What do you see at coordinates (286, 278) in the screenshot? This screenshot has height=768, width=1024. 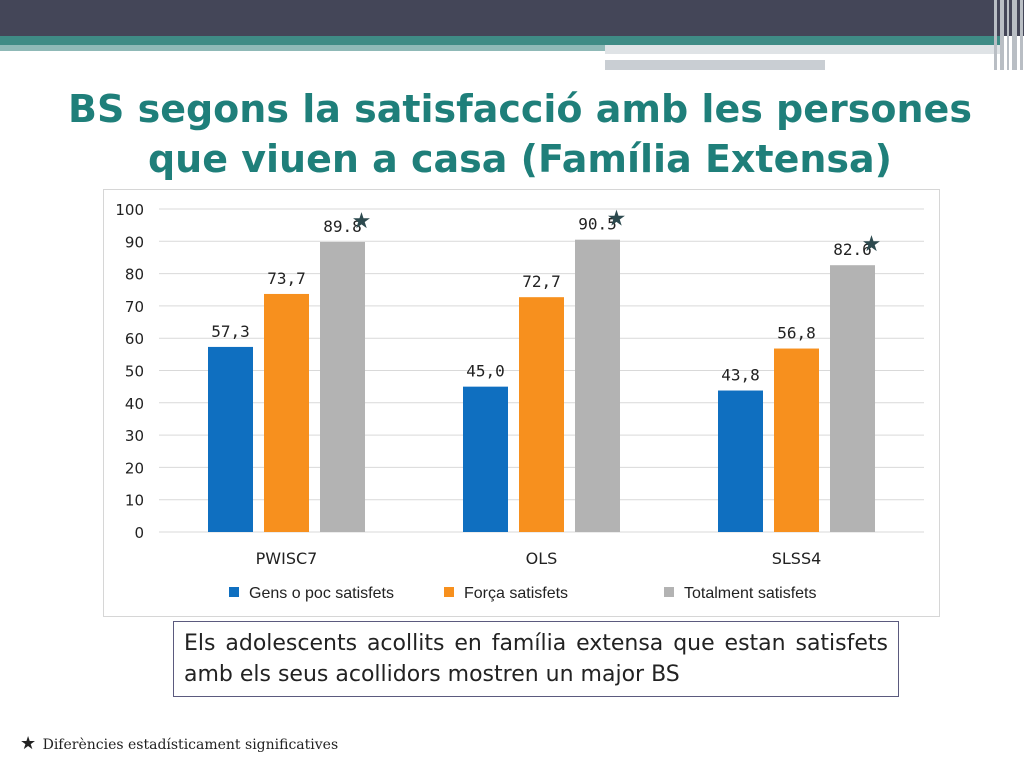 I see `data-label: 73,7` at bounding box center [286, 278].